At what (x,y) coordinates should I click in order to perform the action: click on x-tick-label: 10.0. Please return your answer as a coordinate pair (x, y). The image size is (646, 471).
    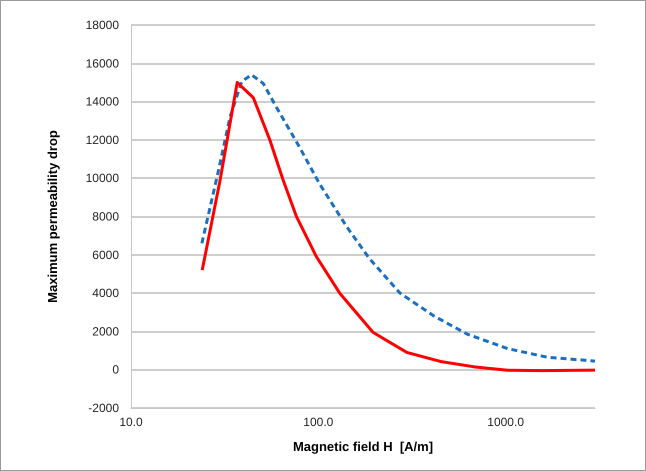
    Looking at the image, I should click on (131, 422).